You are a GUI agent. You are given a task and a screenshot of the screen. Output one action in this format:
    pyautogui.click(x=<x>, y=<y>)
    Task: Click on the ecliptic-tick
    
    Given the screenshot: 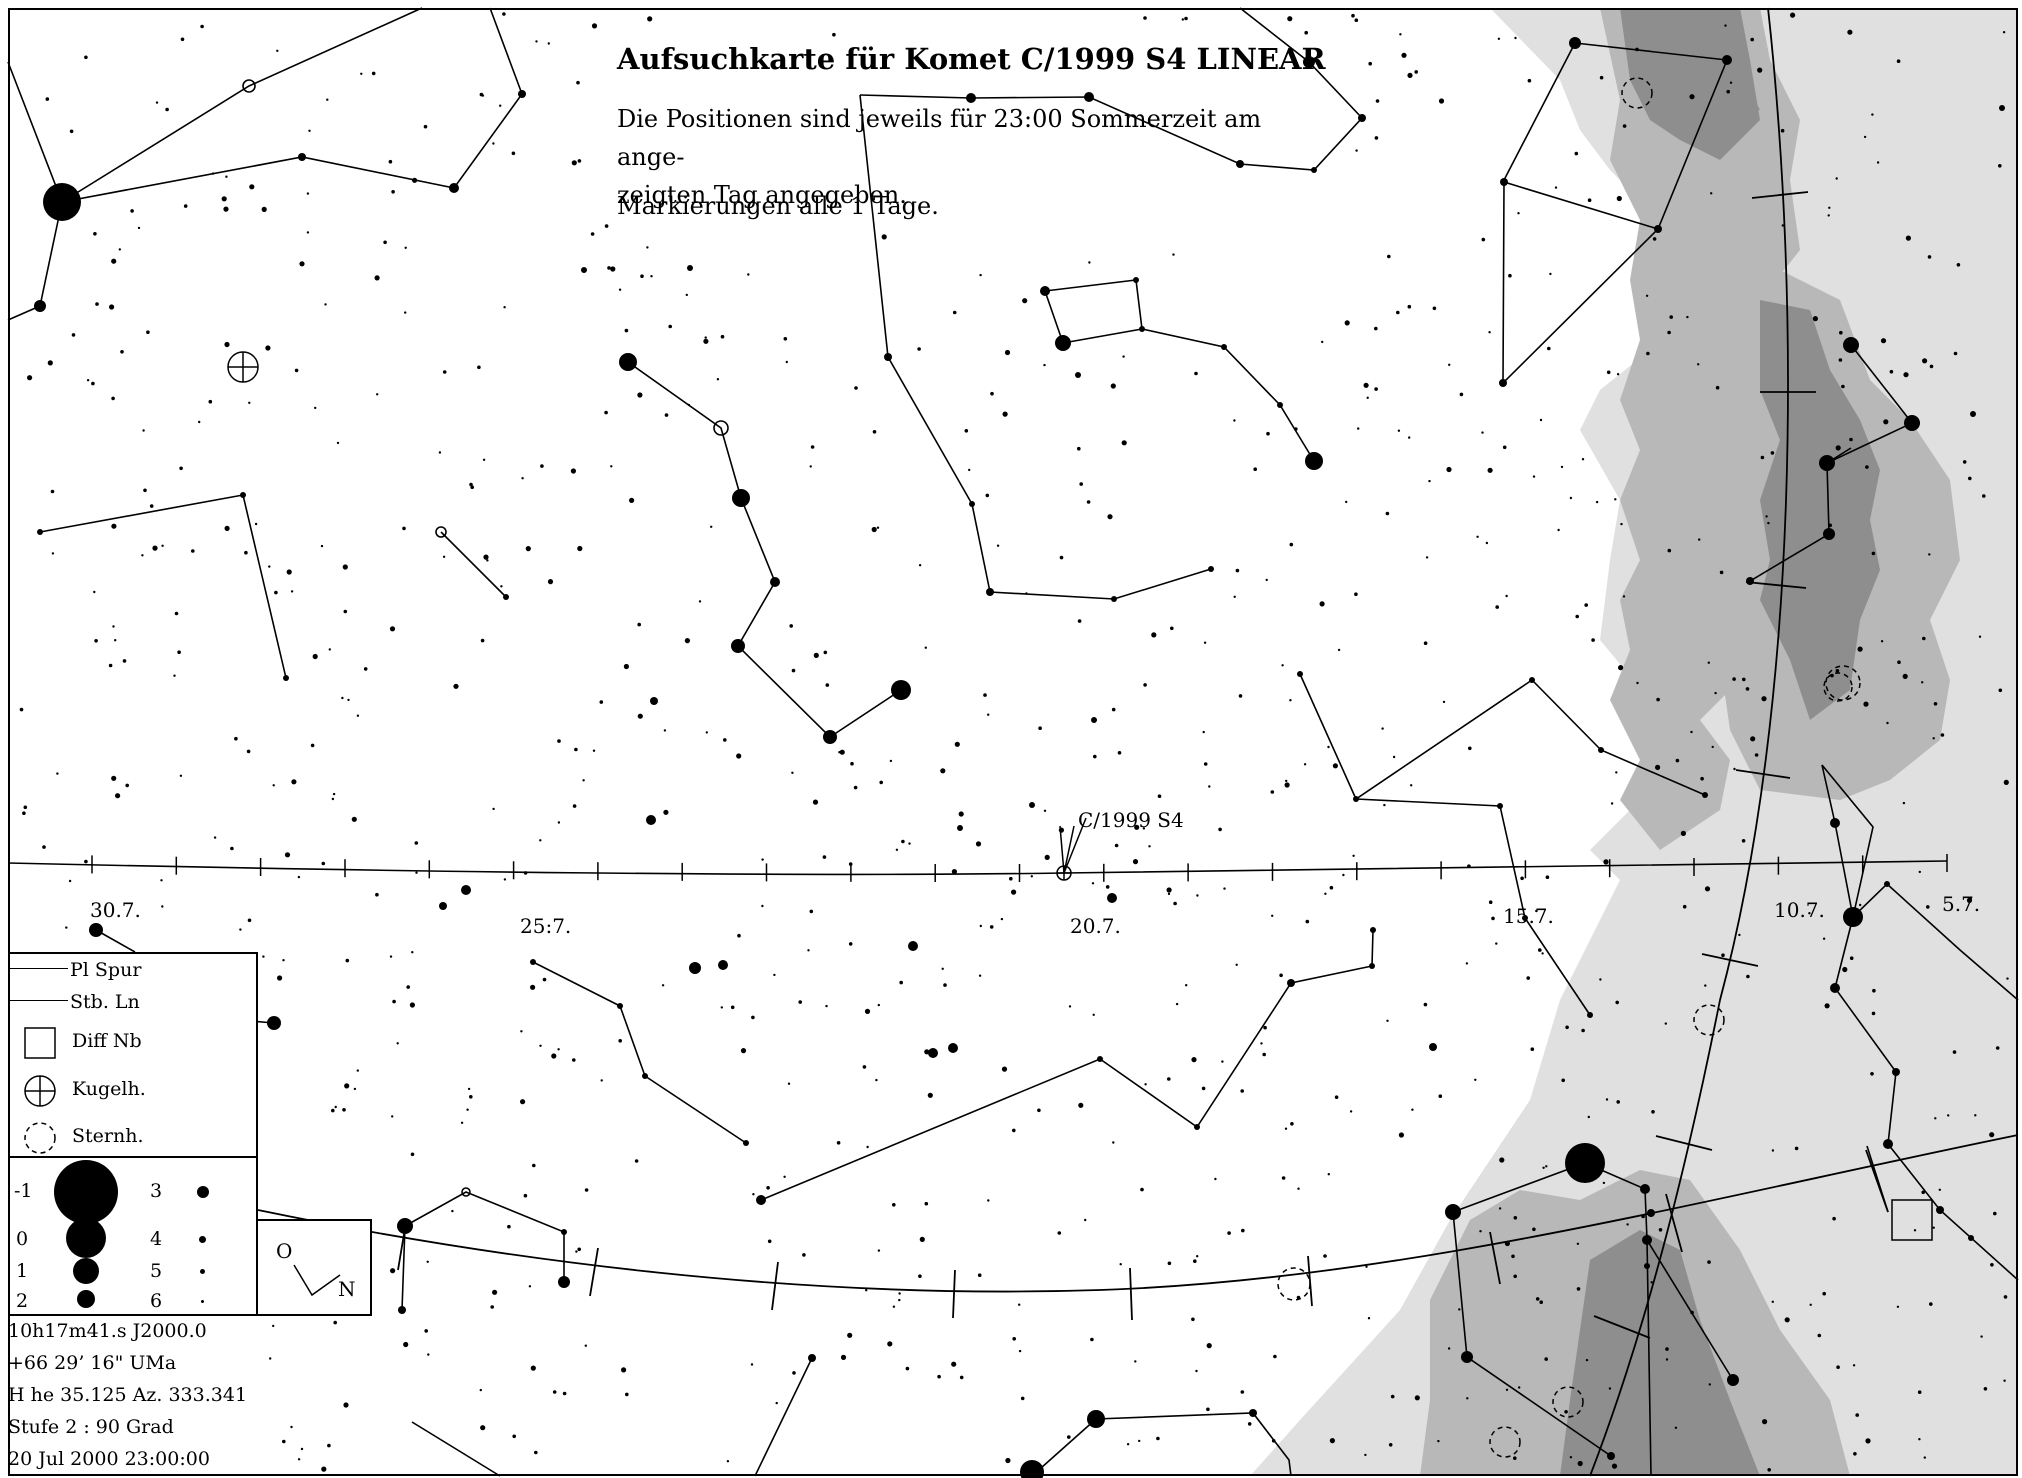 What is the action you would take?
    pyautogui.click(x=594, y=1272)
    